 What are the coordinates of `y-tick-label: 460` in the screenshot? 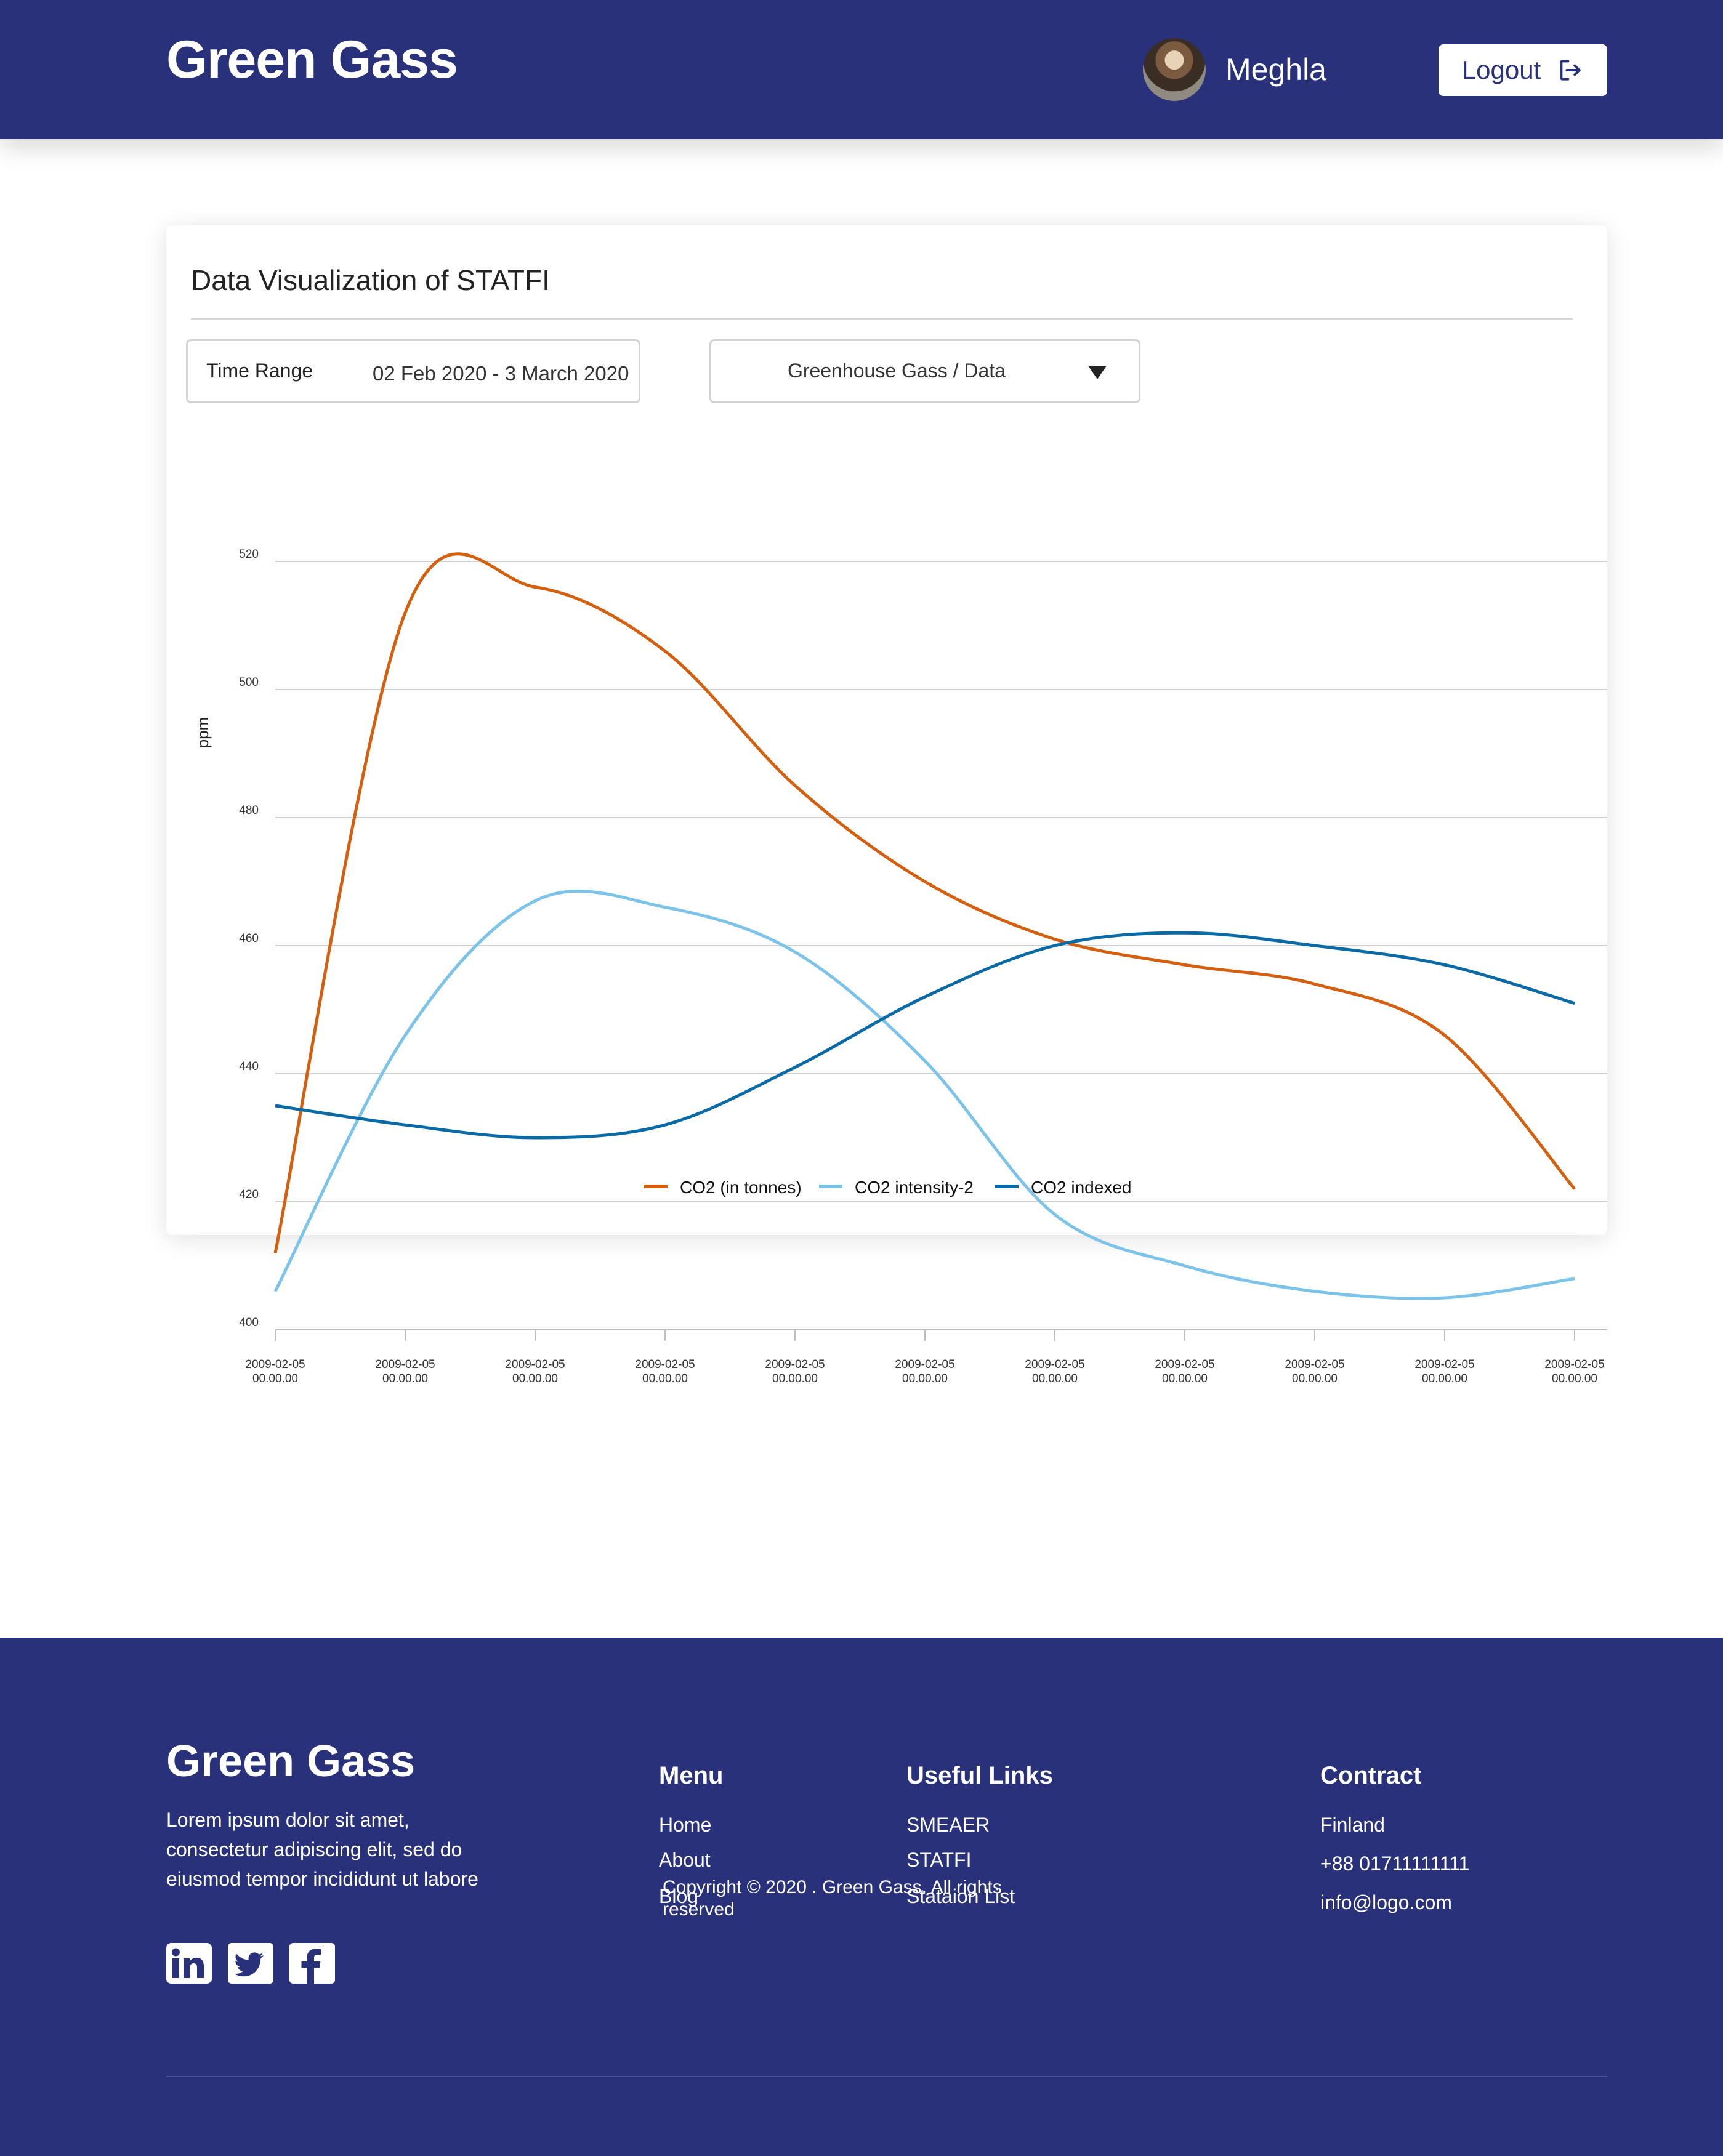 It's located at (249, 938).